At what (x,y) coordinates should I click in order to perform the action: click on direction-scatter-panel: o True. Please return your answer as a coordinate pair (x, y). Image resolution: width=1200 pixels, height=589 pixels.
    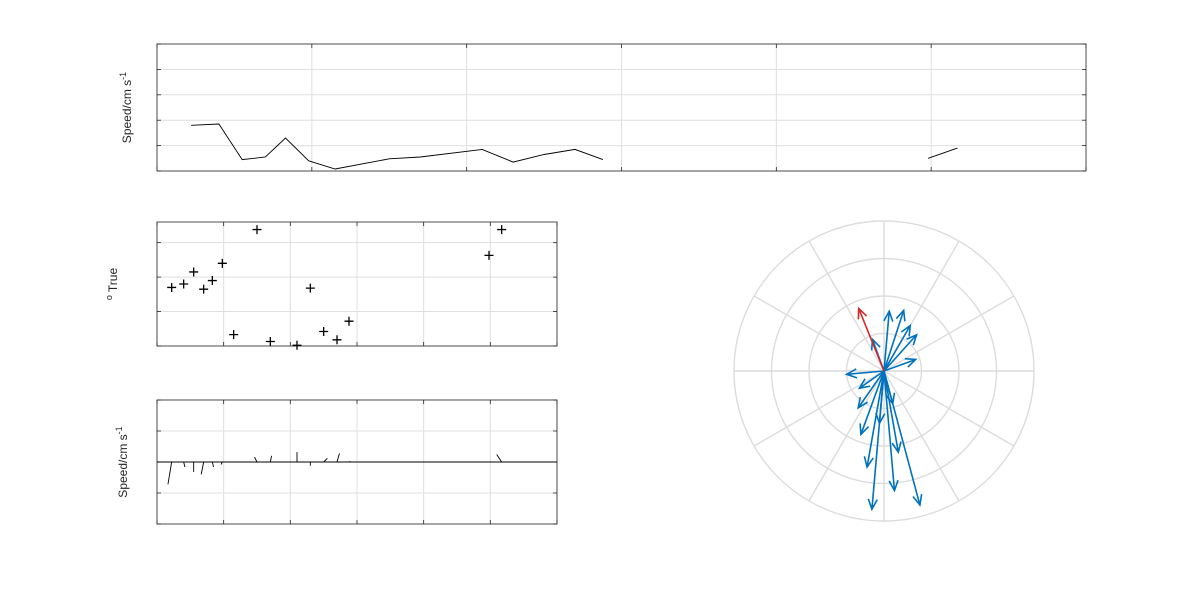
    Looking at the image, I should click on (331, 285).